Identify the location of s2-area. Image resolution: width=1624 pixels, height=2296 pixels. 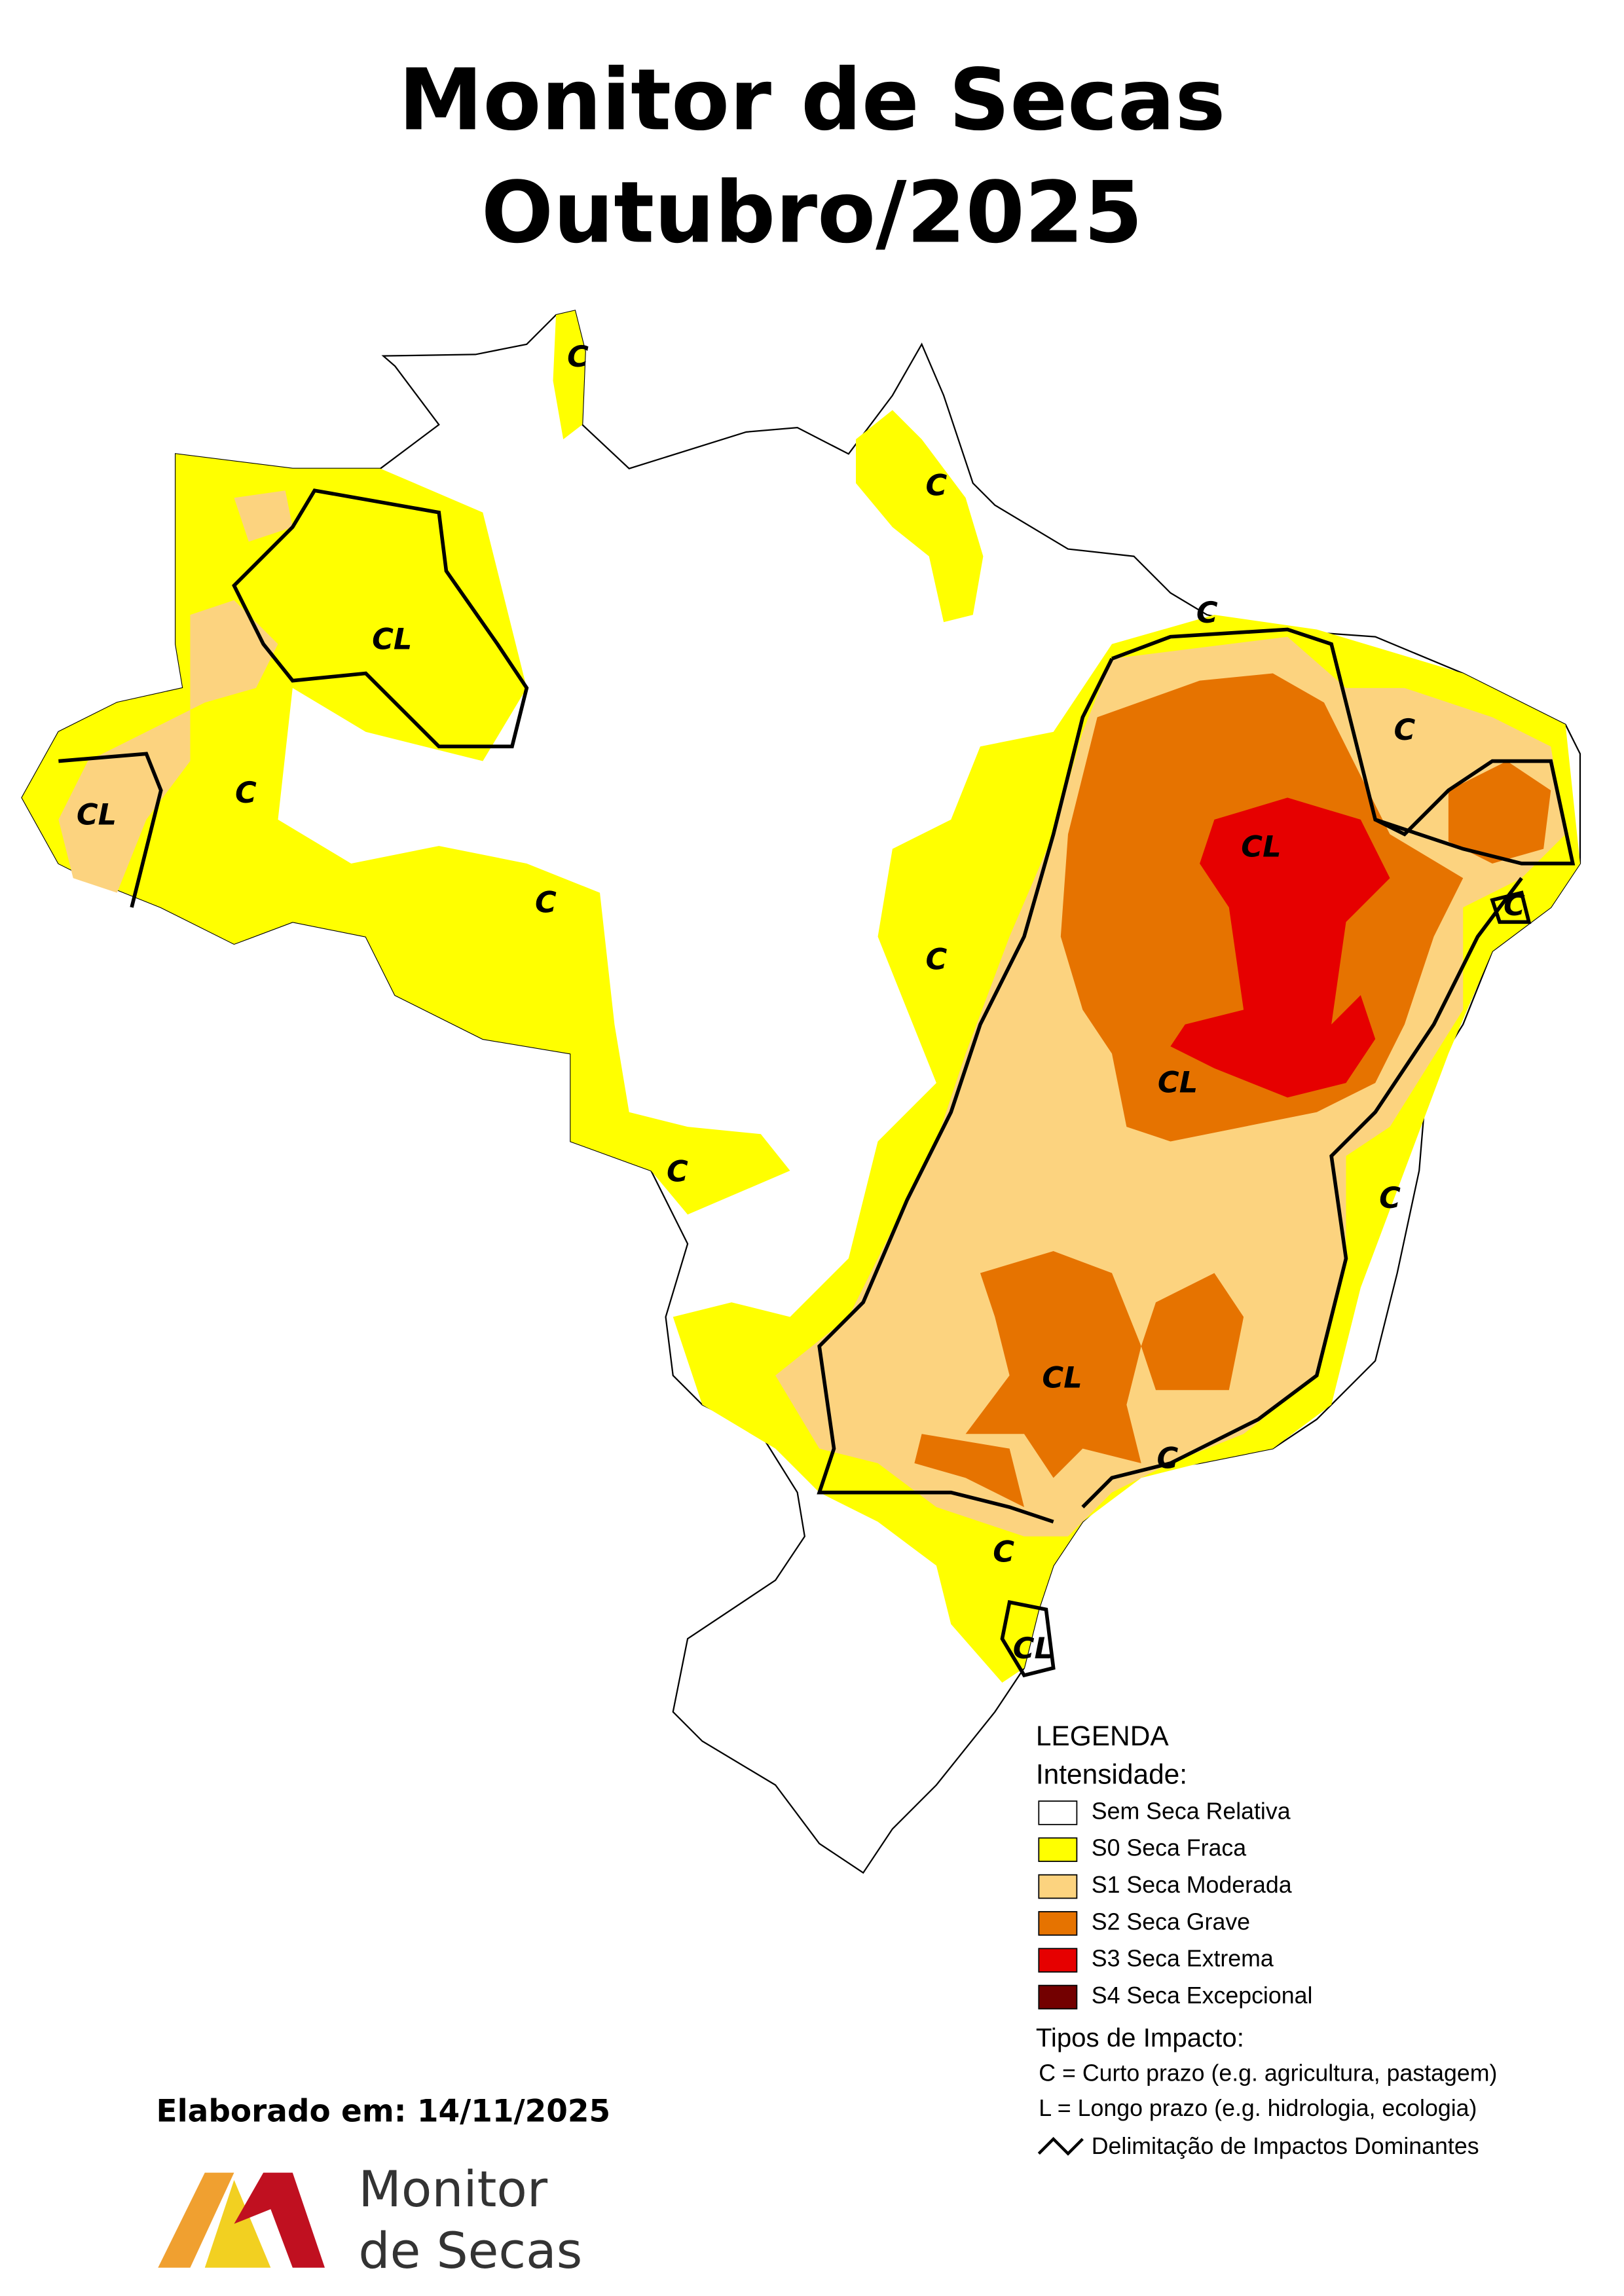
(1232, 1134).